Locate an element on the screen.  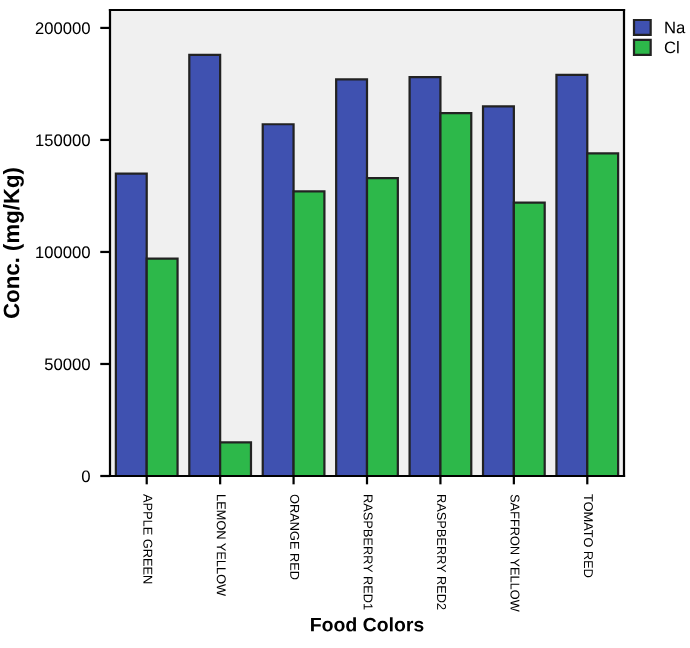
y-tick-label: 150000 is located at coordinates (63, 140).